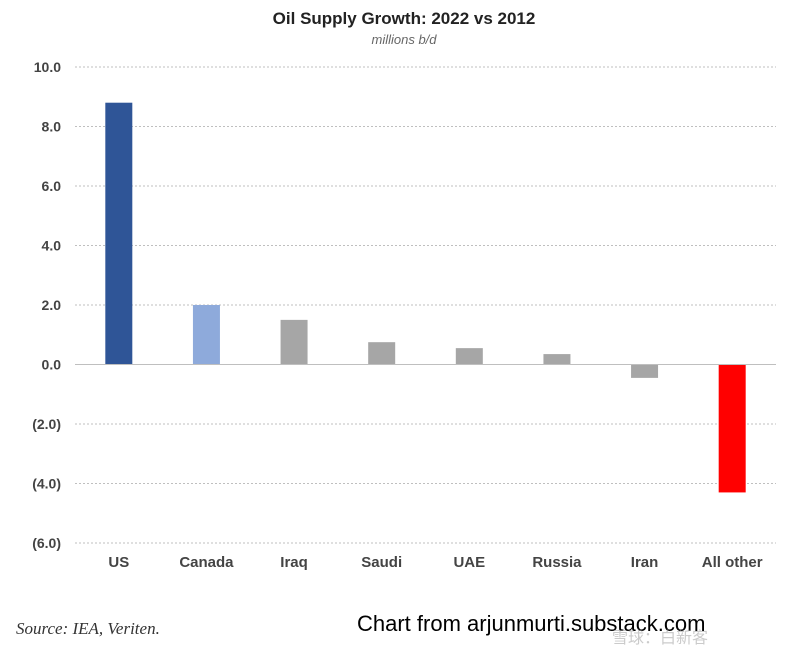 The image size is (800, 661). What do you see at coordinates (206, 562) in the screenshot?
I see `x-tick-label: Canada` at bounding box center [206, 562].